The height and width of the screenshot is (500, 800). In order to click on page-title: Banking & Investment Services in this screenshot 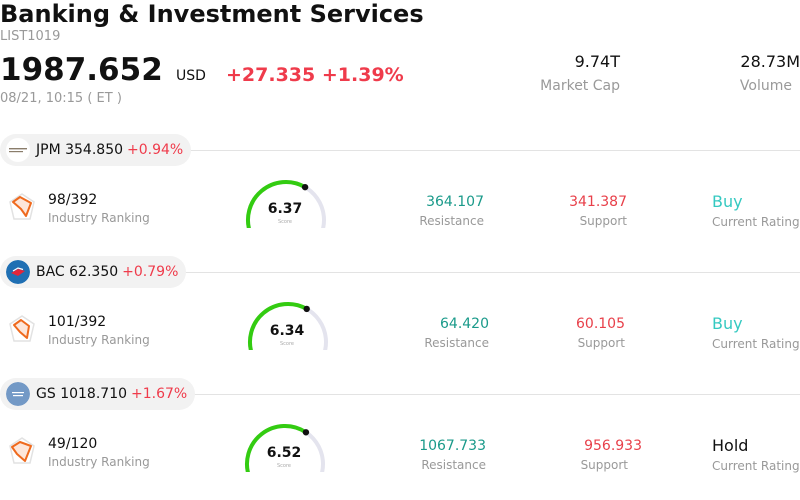, I will do `click(212, 14)`.